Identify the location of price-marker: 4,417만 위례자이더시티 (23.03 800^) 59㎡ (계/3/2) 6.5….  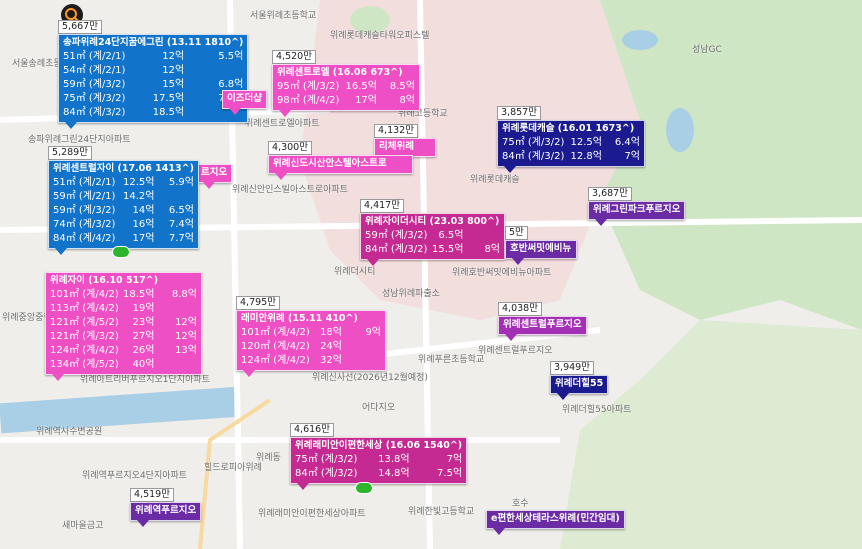
(432, 232).